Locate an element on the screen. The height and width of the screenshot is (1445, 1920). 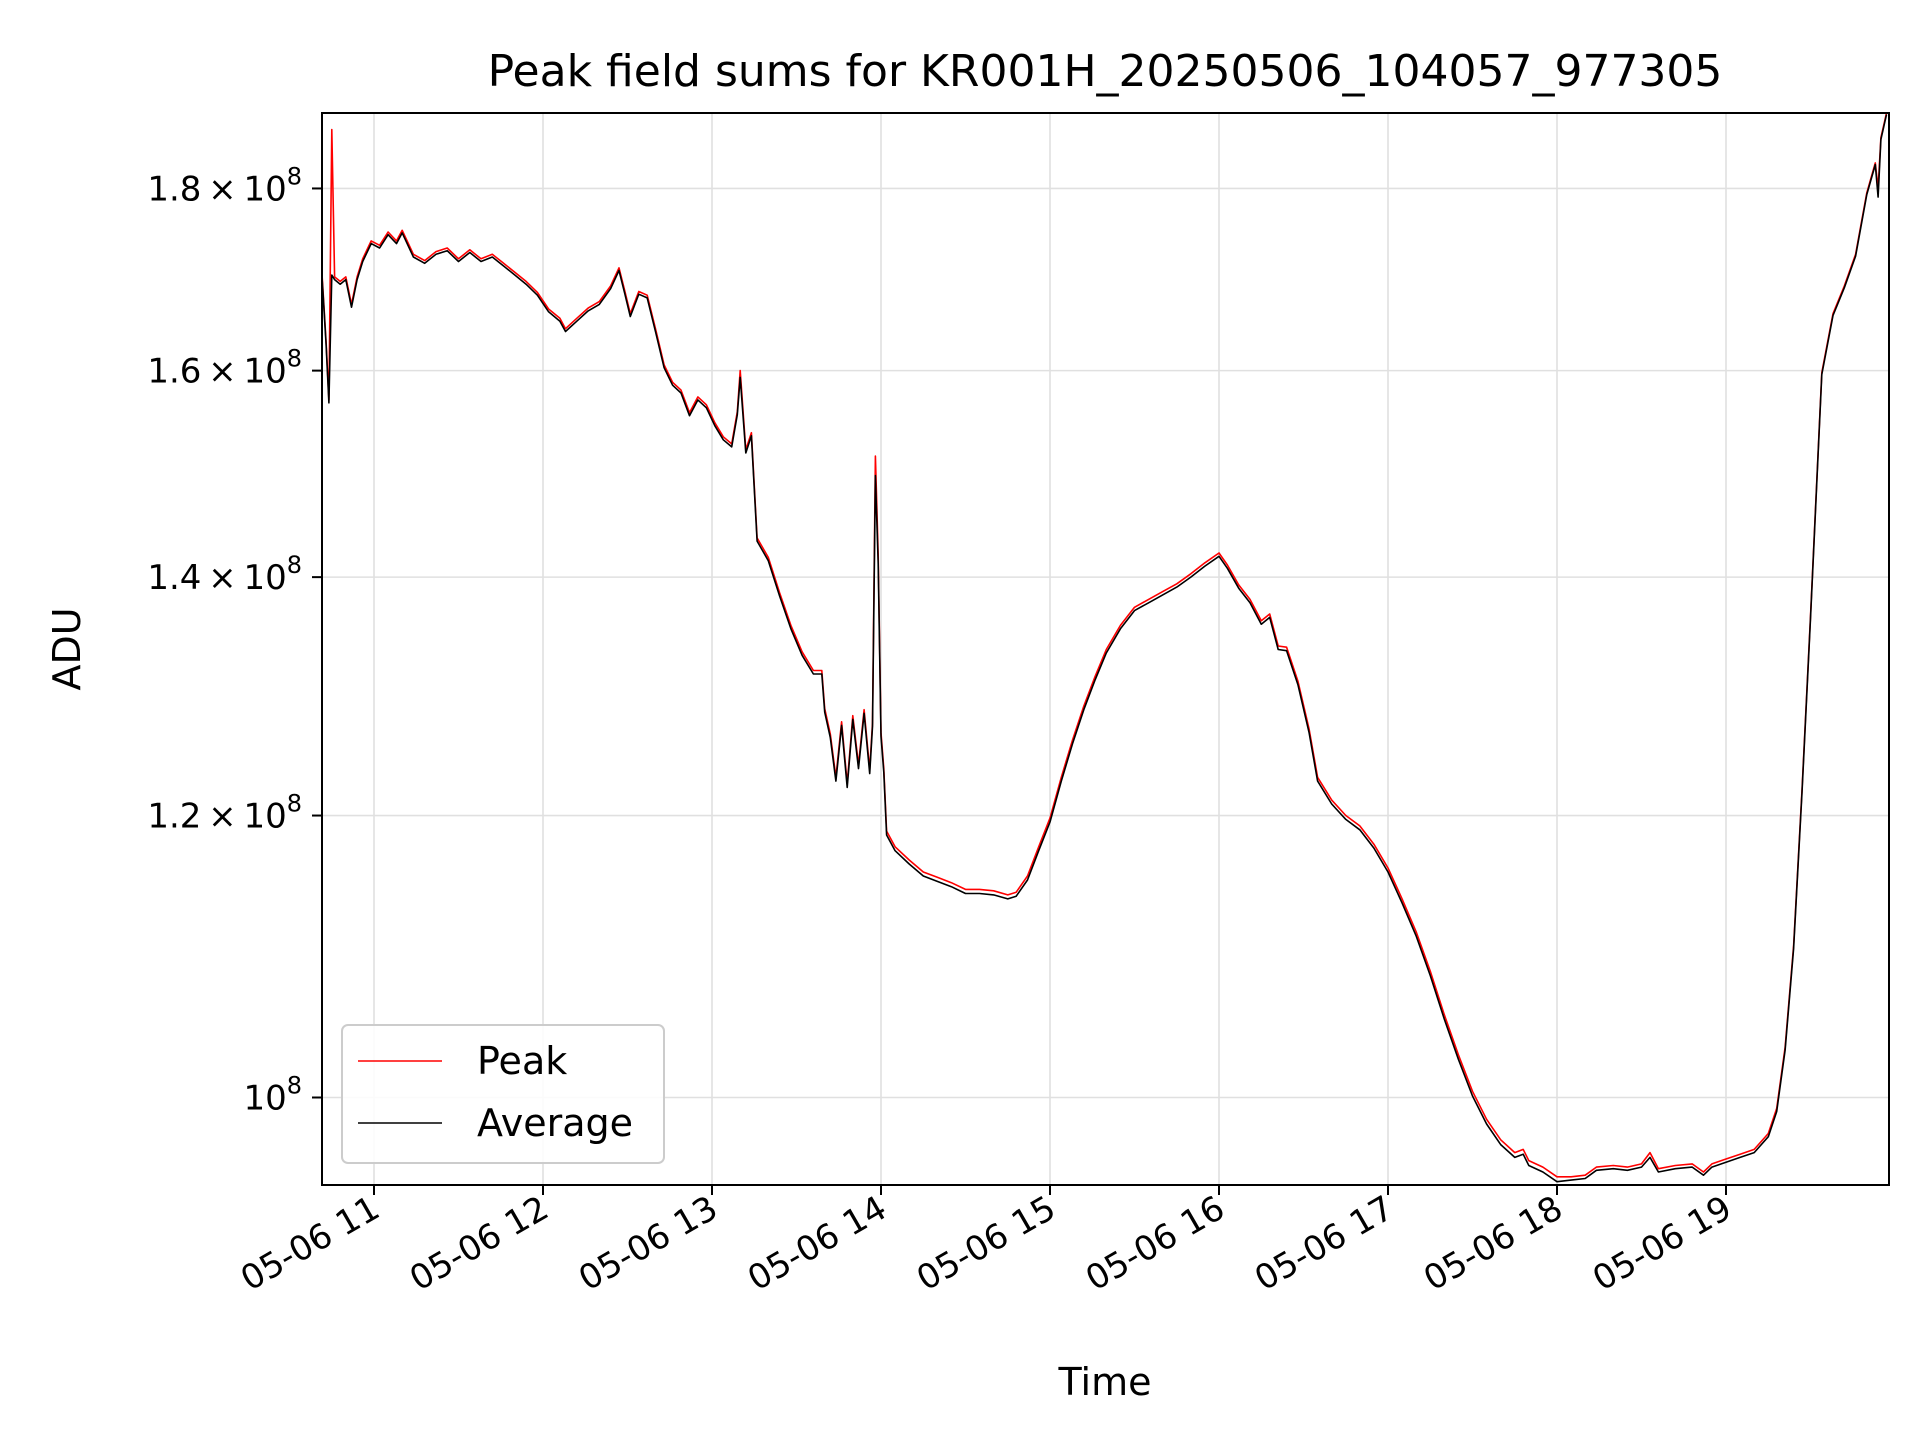
x-tick-label: 05-06 14 is located at coordinates (817, 1243).